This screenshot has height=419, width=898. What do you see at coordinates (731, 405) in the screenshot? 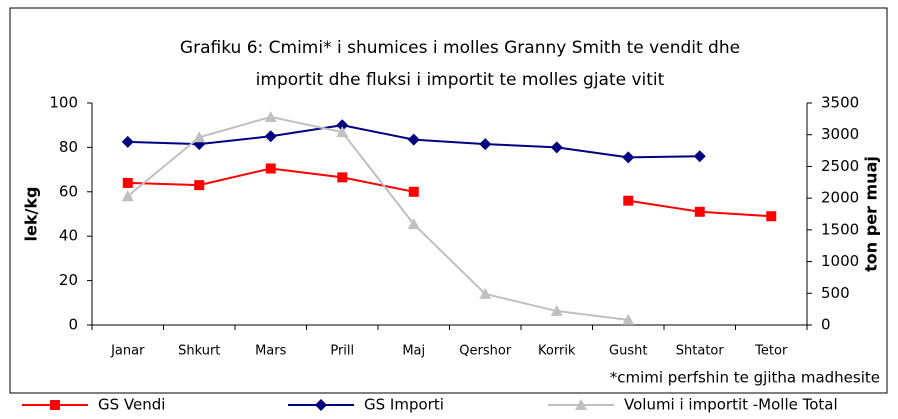
I see `legend-label: Volumi i importit -Molle Total` at bounding box center [731, 405].